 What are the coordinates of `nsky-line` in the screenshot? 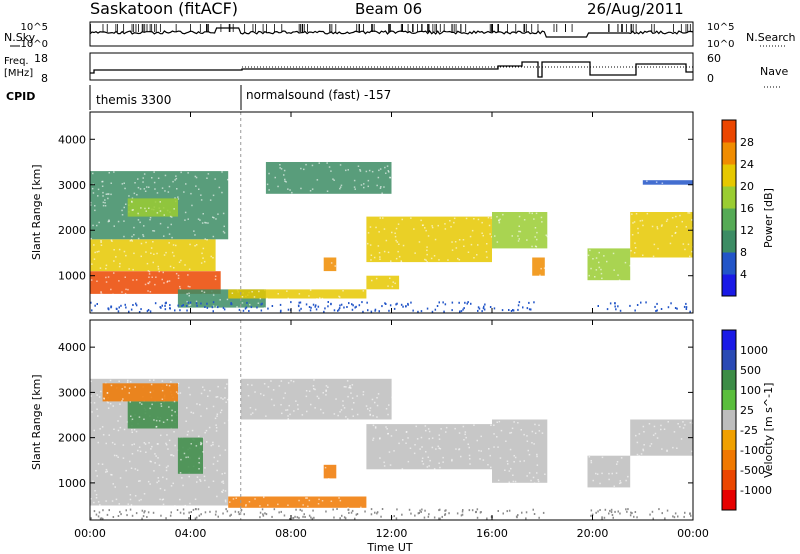 It's located at (391, 32).